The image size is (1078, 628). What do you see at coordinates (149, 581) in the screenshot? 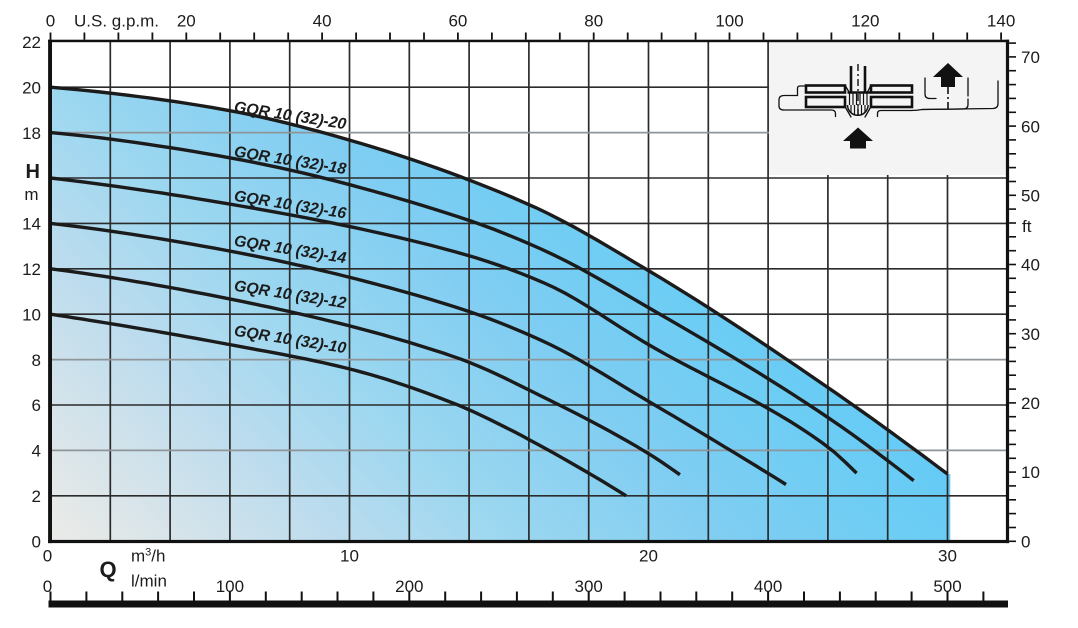
I see `svg-text: l/min` at bounding box center [149, 581].